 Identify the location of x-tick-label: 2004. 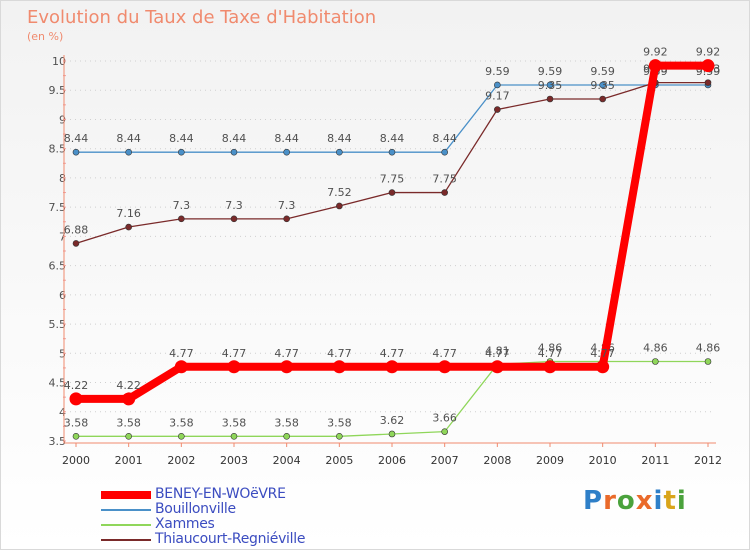
(287, 460).